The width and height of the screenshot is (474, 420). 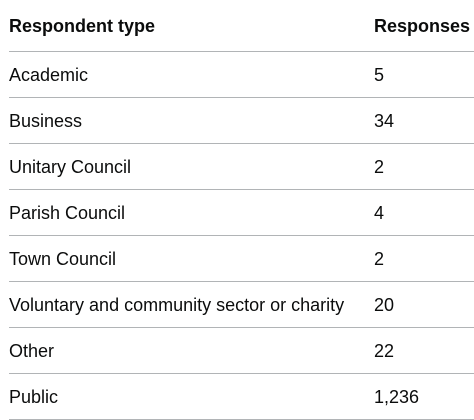 I want to click on table-row: Academic 5, so click(x=241, y=75).